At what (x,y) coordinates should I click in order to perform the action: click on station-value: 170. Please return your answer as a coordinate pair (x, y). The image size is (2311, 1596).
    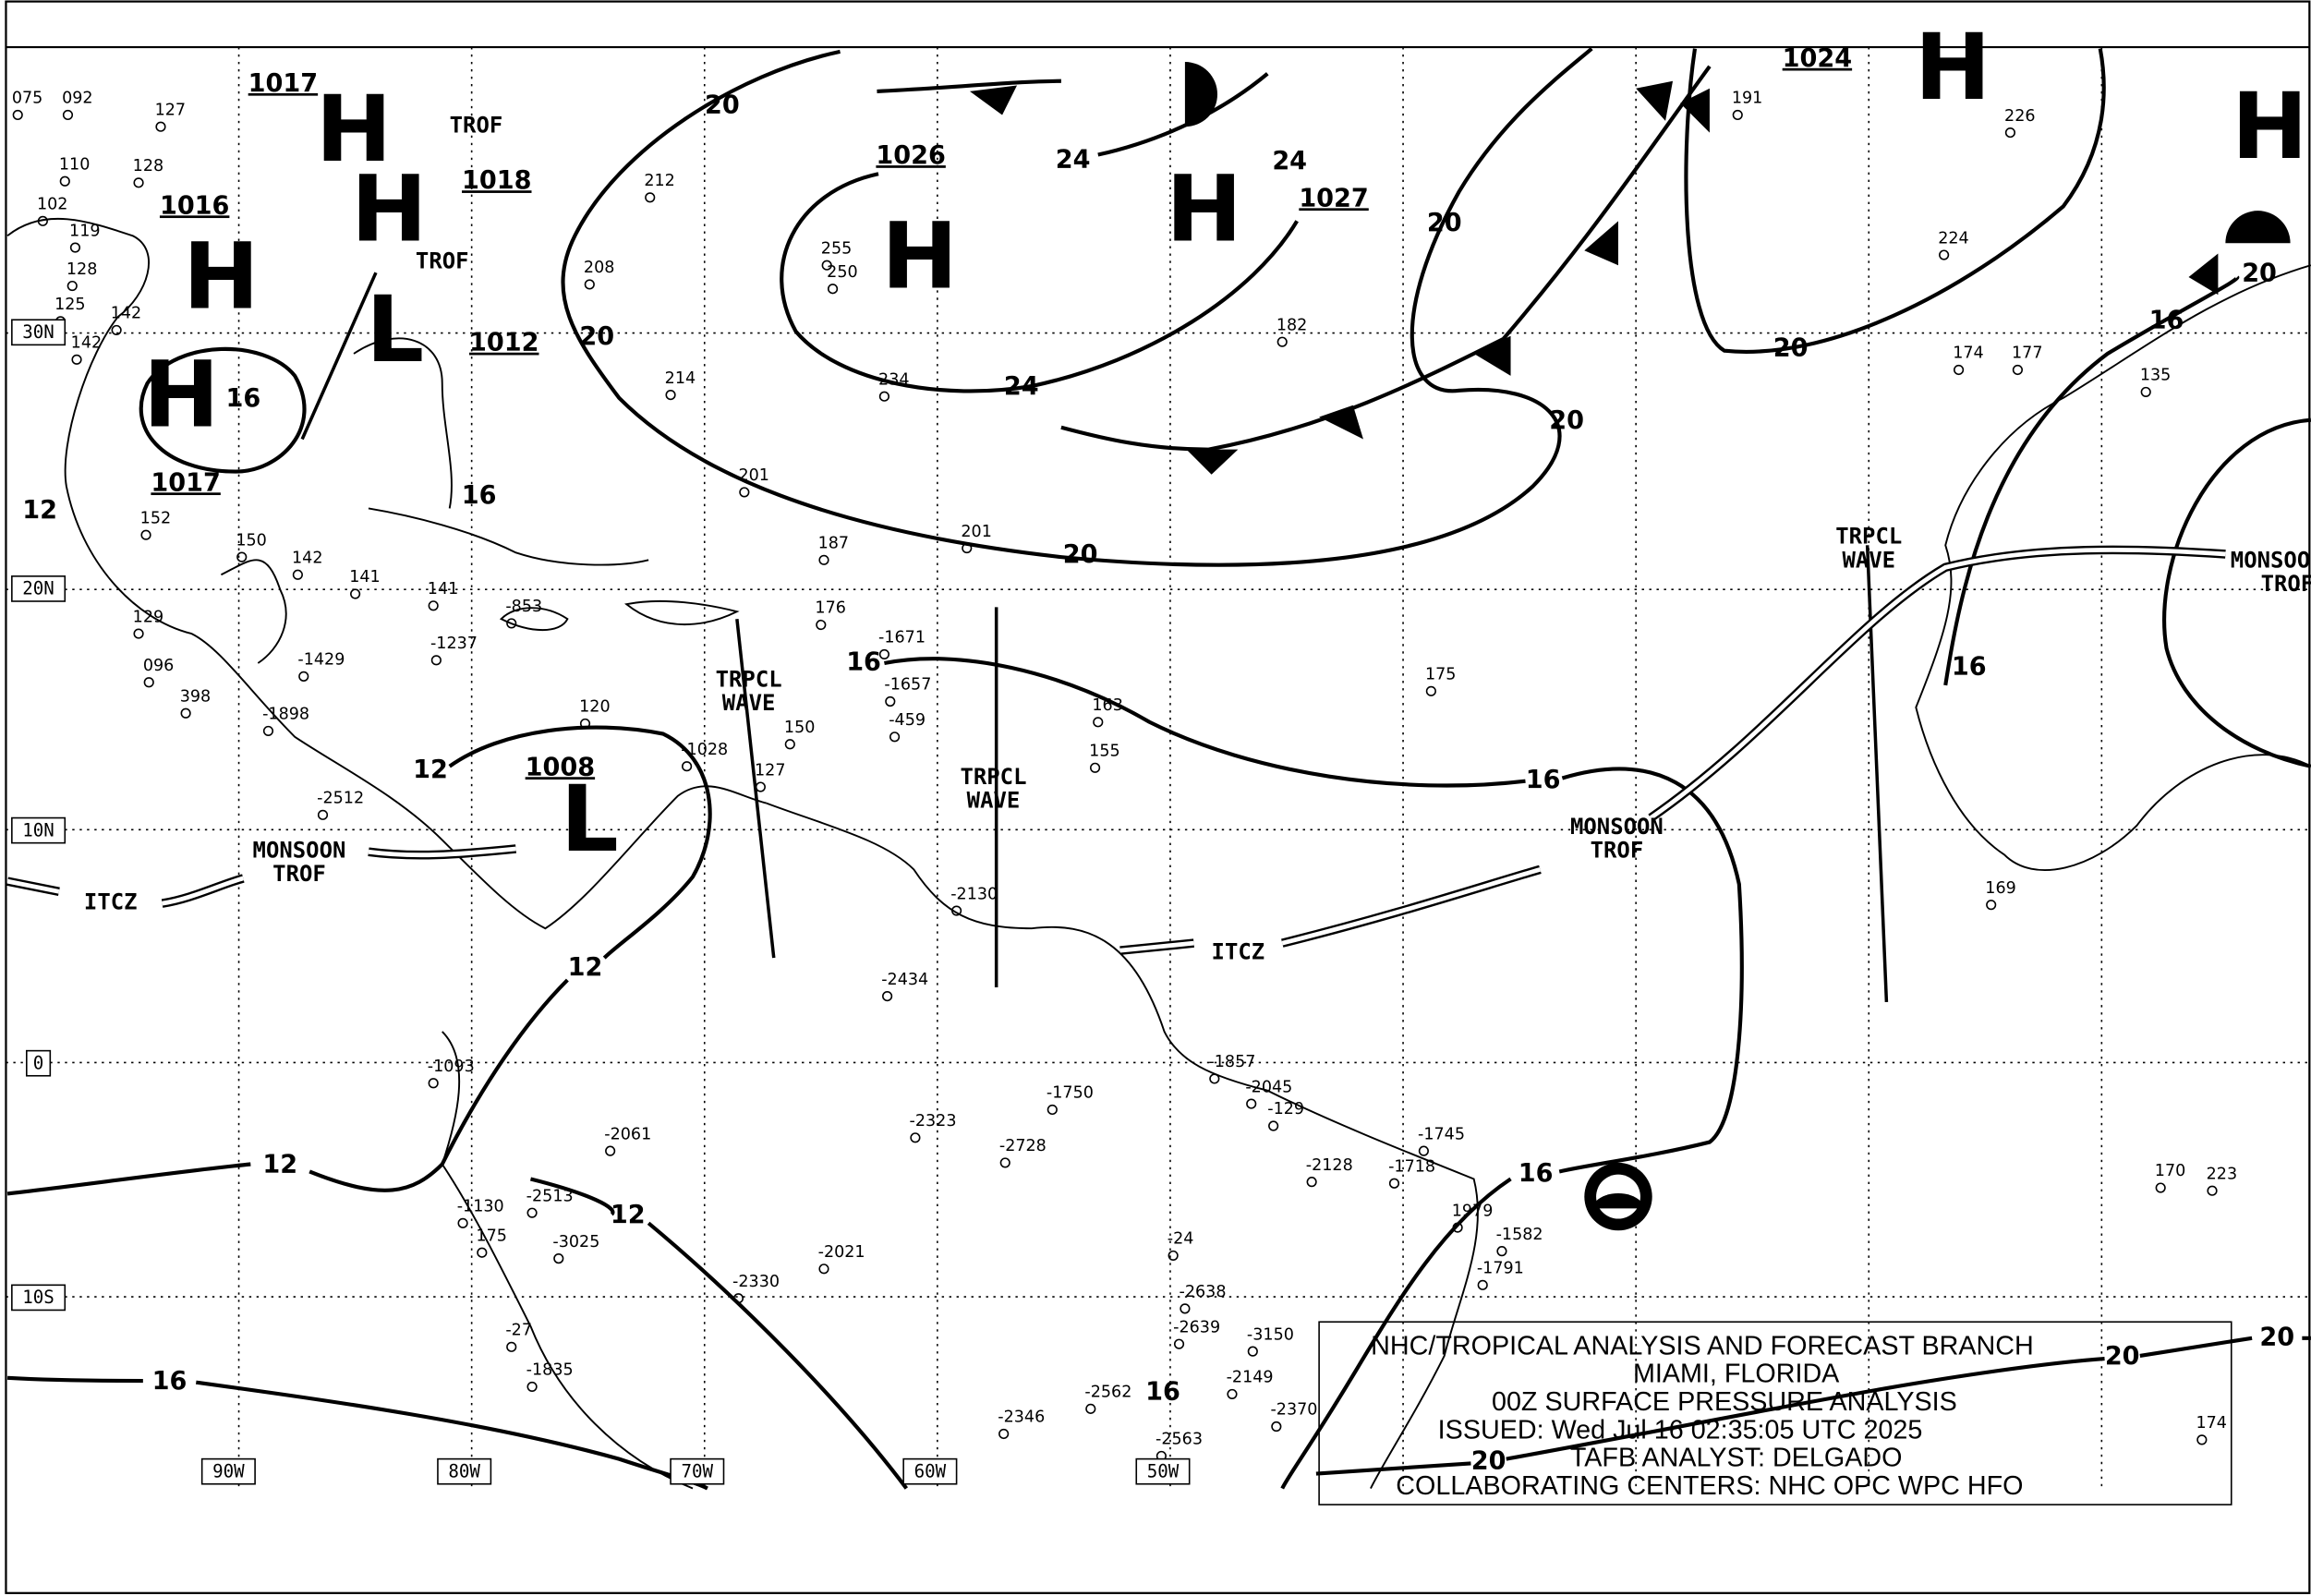
    Looking at the image, I should click on (2170, 1171).